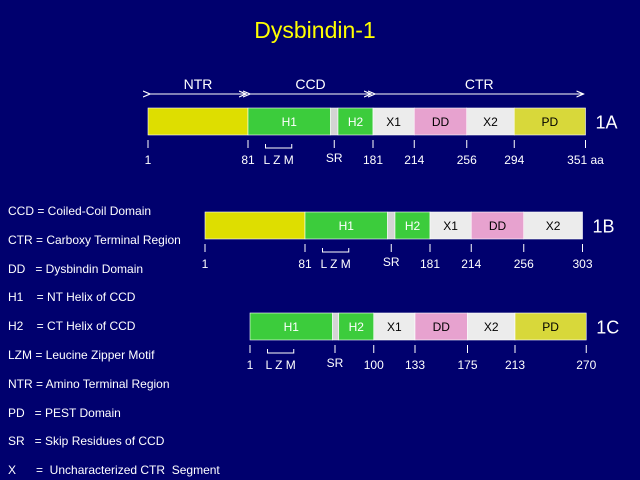 Image resolution: width=640 pixels, height=480 pixels. Describe the element at coordinates (374, 365) in the screenshot. I see `tick-label: 100` at that location.